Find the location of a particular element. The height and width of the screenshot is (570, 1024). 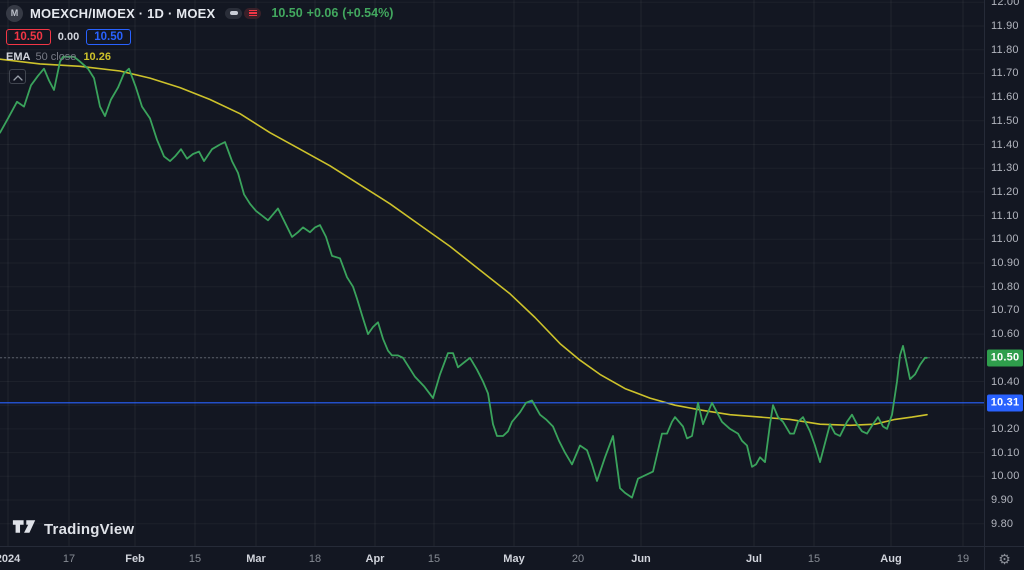

sell-price-button: 10.50 is located at coordinates (28, 36).